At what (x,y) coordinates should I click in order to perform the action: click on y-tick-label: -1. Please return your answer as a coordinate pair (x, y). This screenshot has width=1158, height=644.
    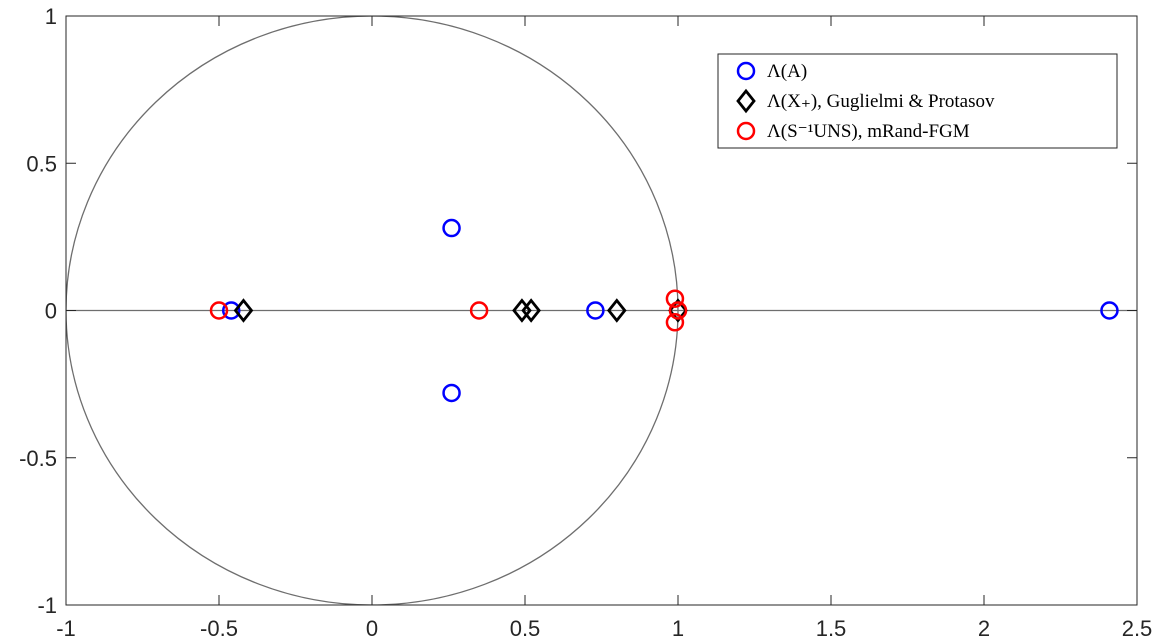
    Looking at the image, I should click on (47, 605).